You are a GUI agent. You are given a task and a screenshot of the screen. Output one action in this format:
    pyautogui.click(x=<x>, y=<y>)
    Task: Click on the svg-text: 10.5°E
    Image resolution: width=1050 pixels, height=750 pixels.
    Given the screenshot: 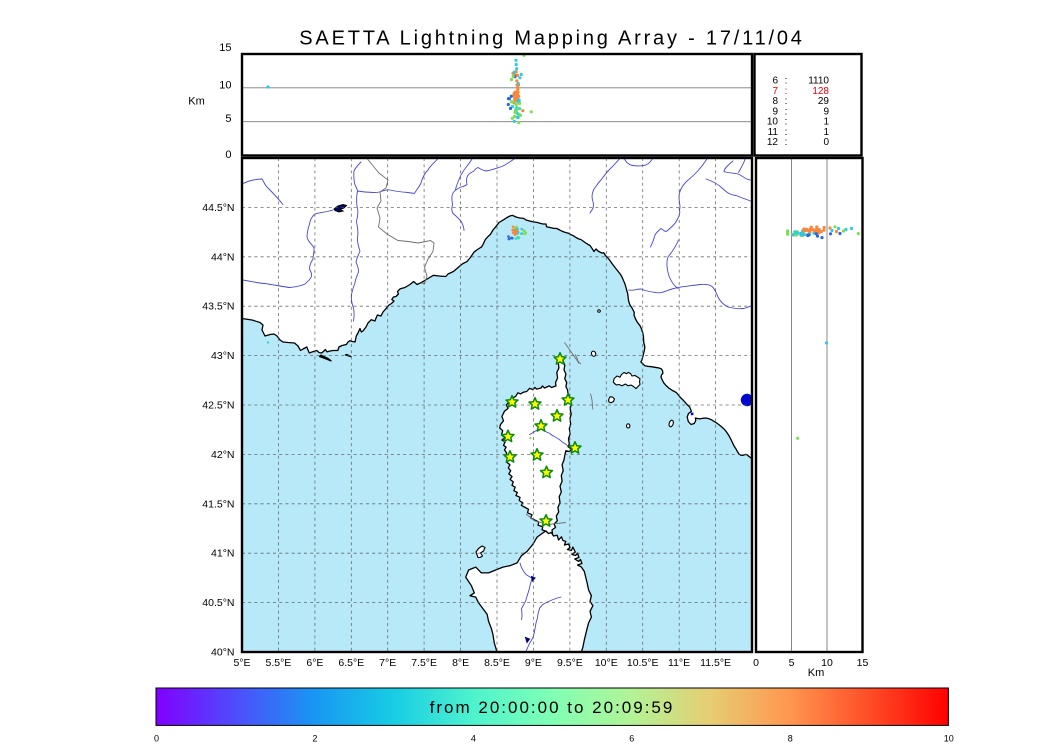 What is the action you would take?
    pyautogui.click(x=643, y=663)
    